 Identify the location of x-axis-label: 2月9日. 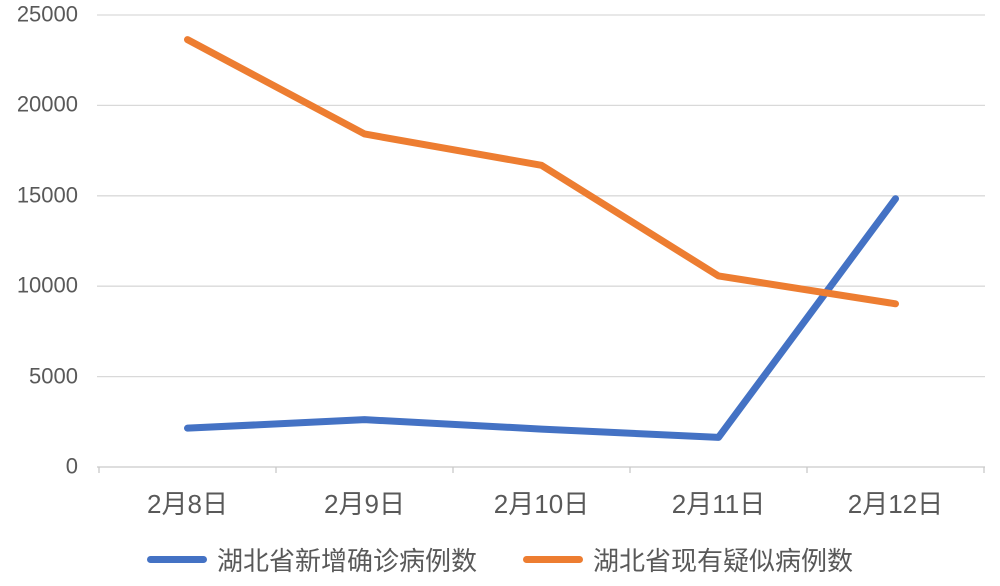
(364, 504).